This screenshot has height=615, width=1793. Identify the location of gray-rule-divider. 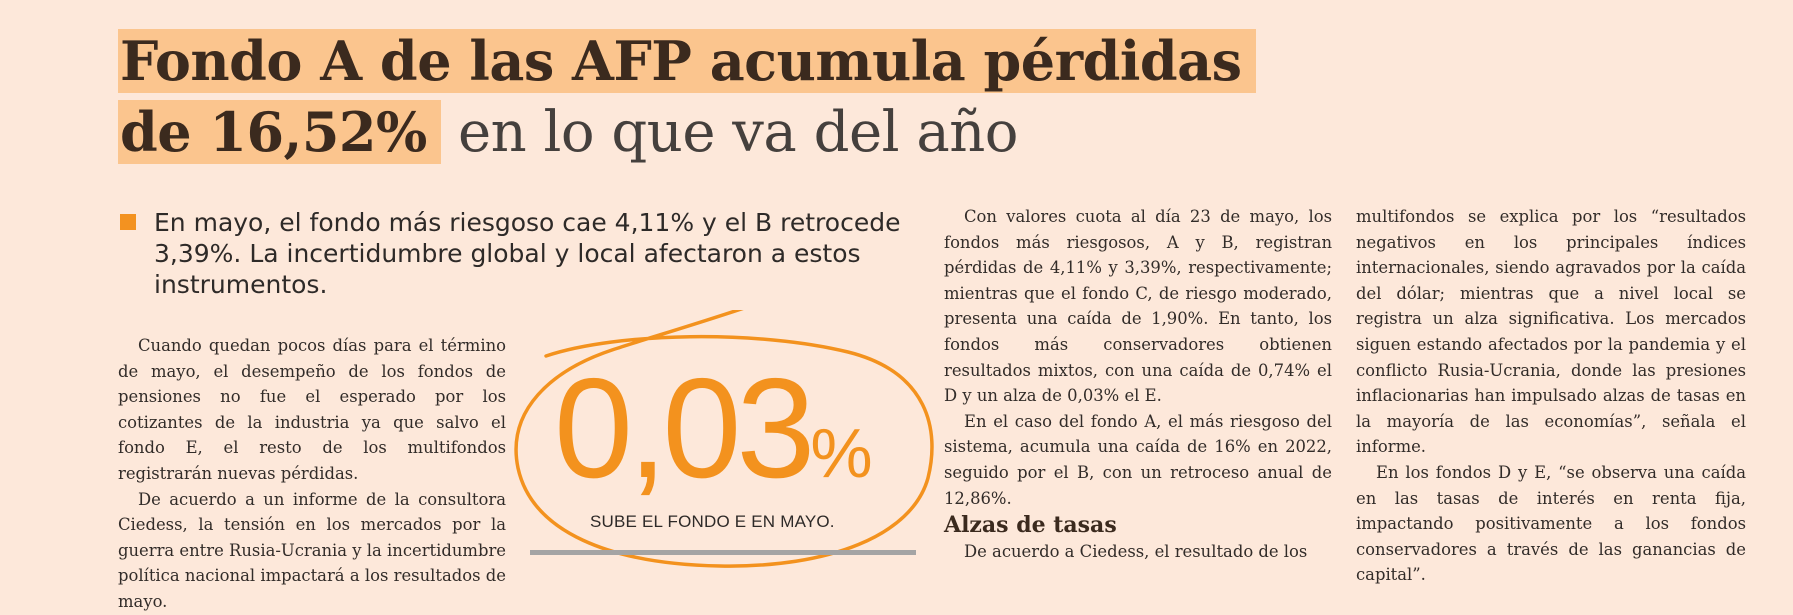
(723, 552).